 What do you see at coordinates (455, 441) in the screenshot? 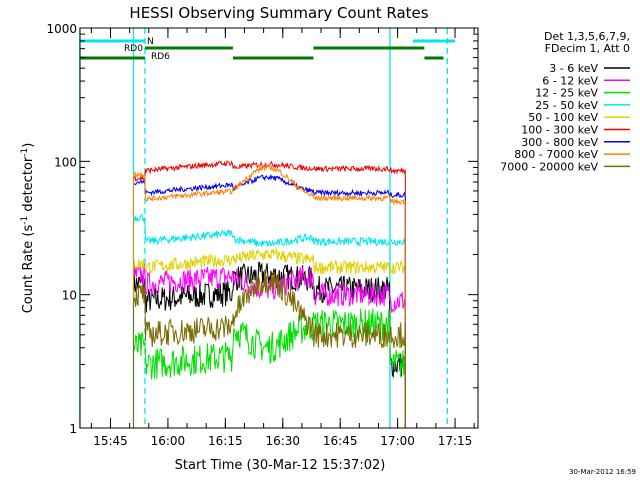
I see `x-tick-label: 17:15` at bounding box center [455, 441].